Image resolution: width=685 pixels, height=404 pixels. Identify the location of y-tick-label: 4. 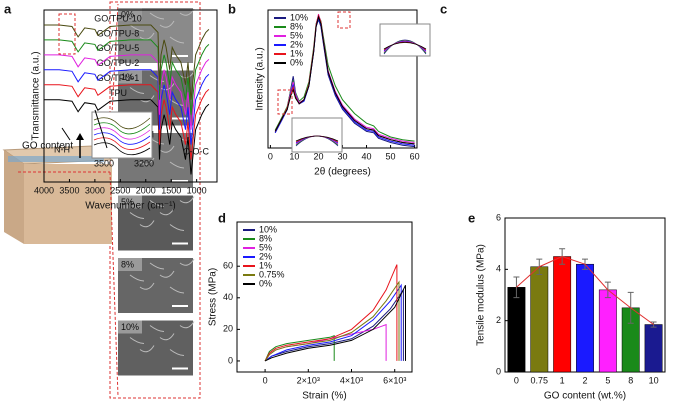
(498, 269).